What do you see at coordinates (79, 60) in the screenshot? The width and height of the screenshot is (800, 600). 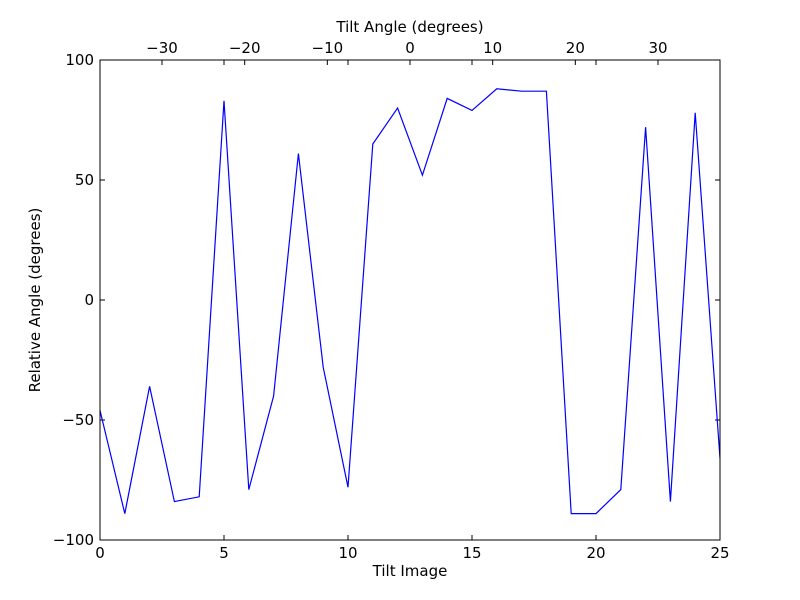 I see `y-tick-label: 100` at bounding box center [79, 60].